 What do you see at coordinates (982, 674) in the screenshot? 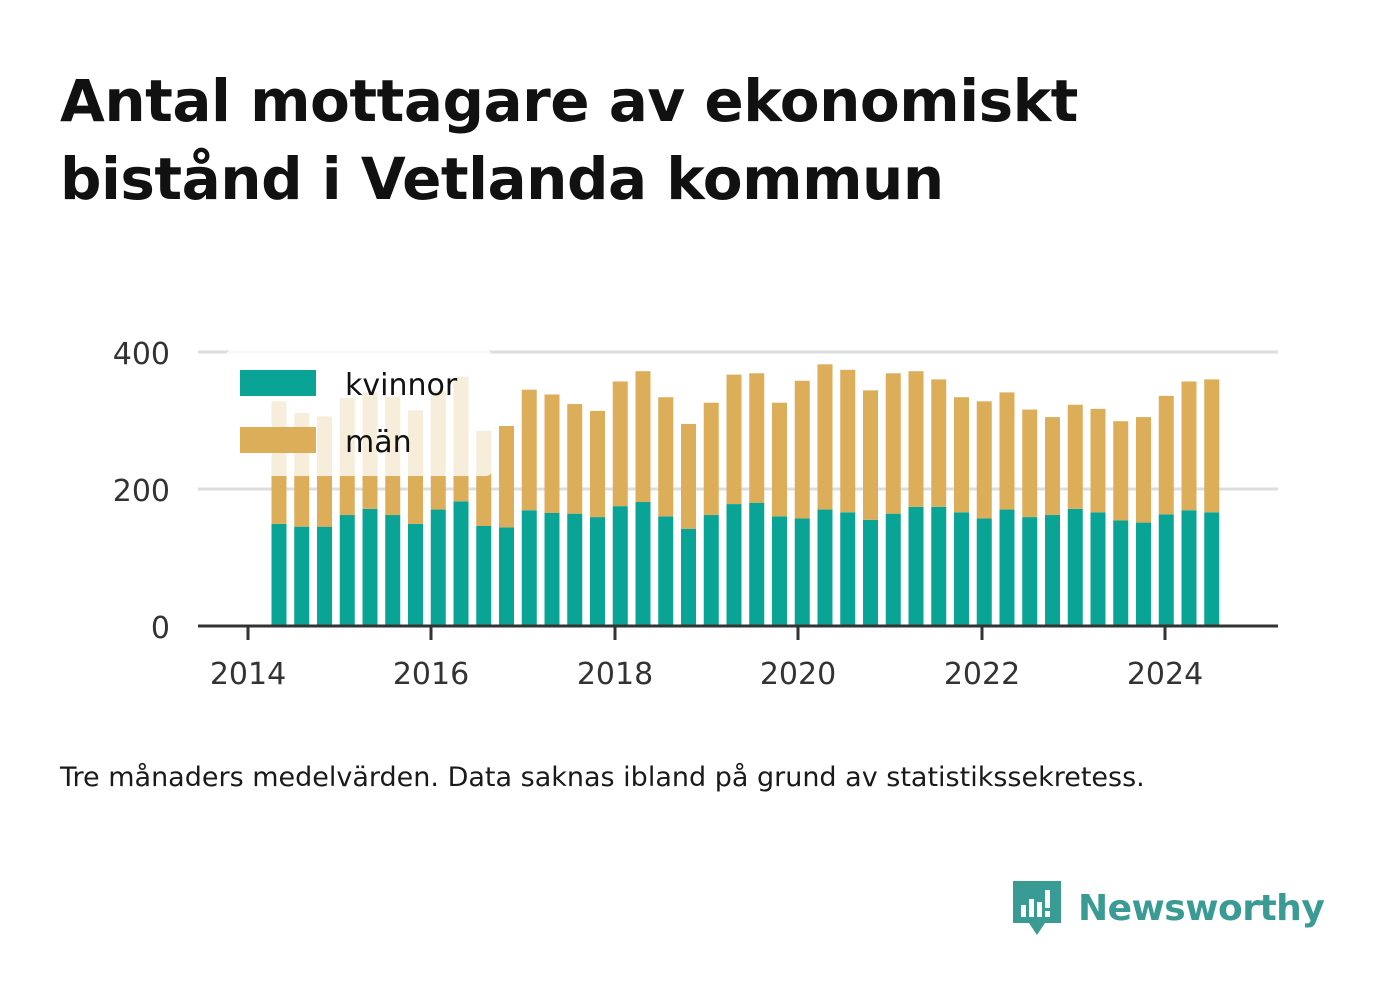
I see `x-tick-label: 2022` at bounding box center [982, 674].